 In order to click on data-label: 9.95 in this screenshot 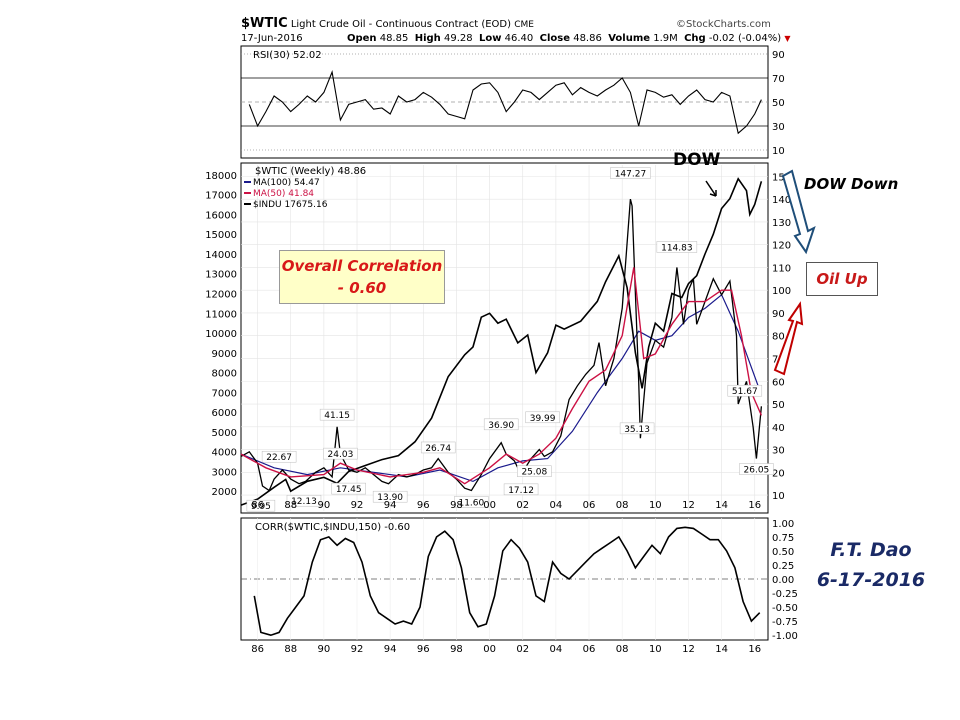, I will do `click(261, 507)`.